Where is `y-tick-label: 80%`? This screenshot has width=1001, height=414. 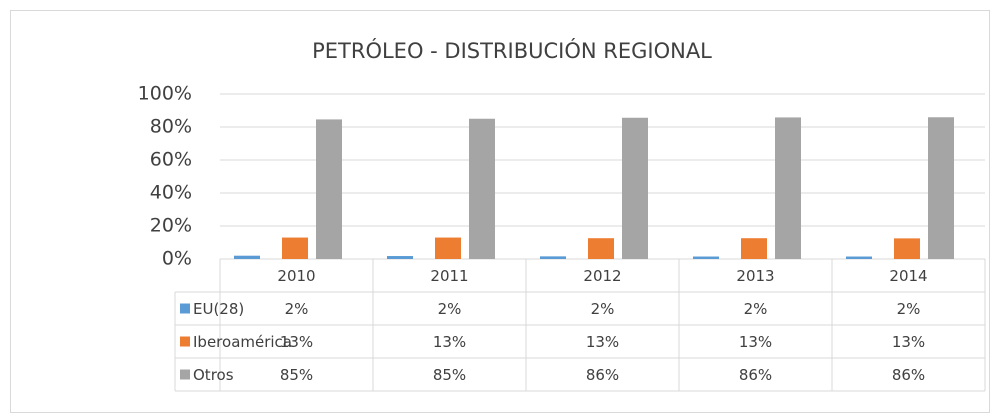
y-tick-label: 80% is located at coordinates (171, 127).